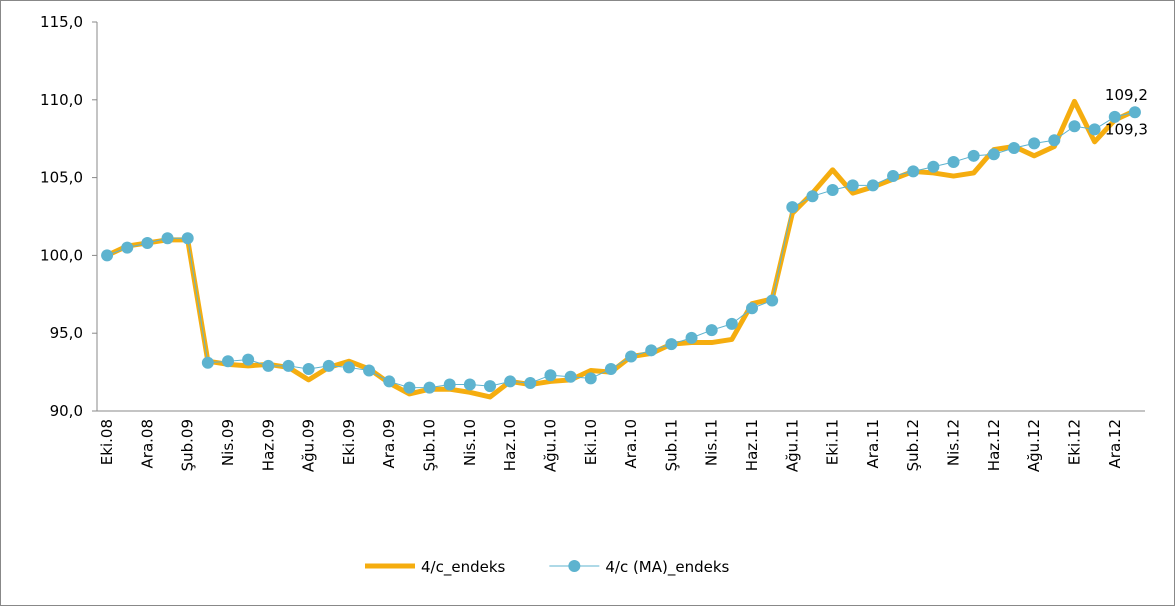 This screenshot has width=1176, height=611. What do you see at coordinates (752, 445) in the screenshot?
I see `x-tick-label: Haz.11` at bounding box center [752, 445].